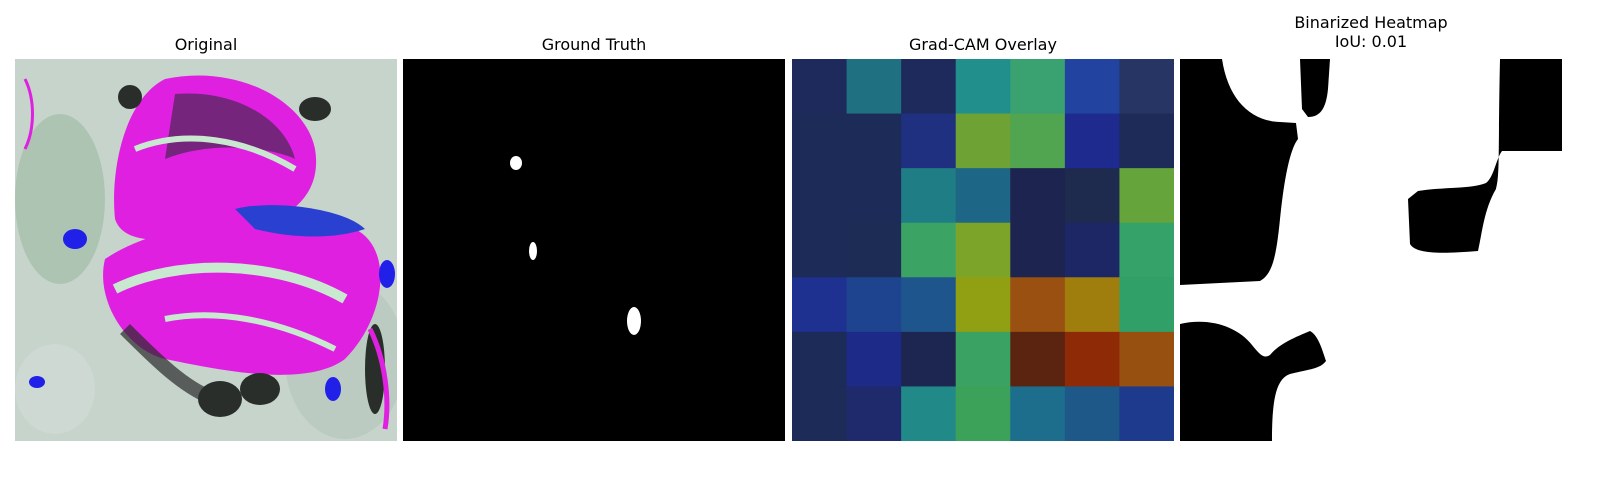 The width and height of the screenshot is (1600, 500). I want to click on iou-label: IoU: 0.01, so click(1371, 41).